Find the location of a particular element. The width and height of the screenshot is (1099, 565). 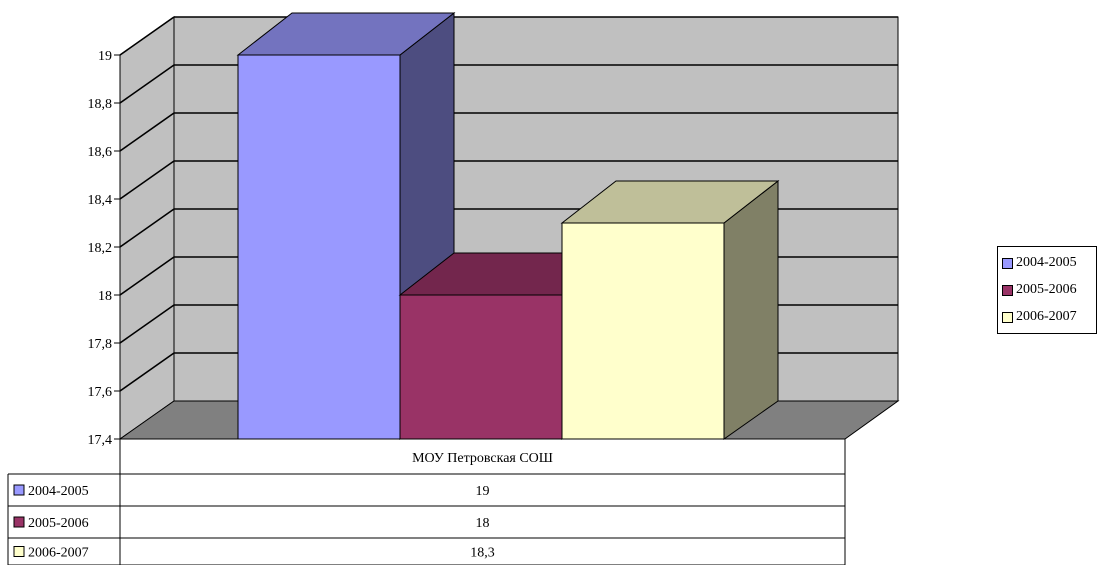

y-tick-label: 19 is located at coordinates (105, 56).